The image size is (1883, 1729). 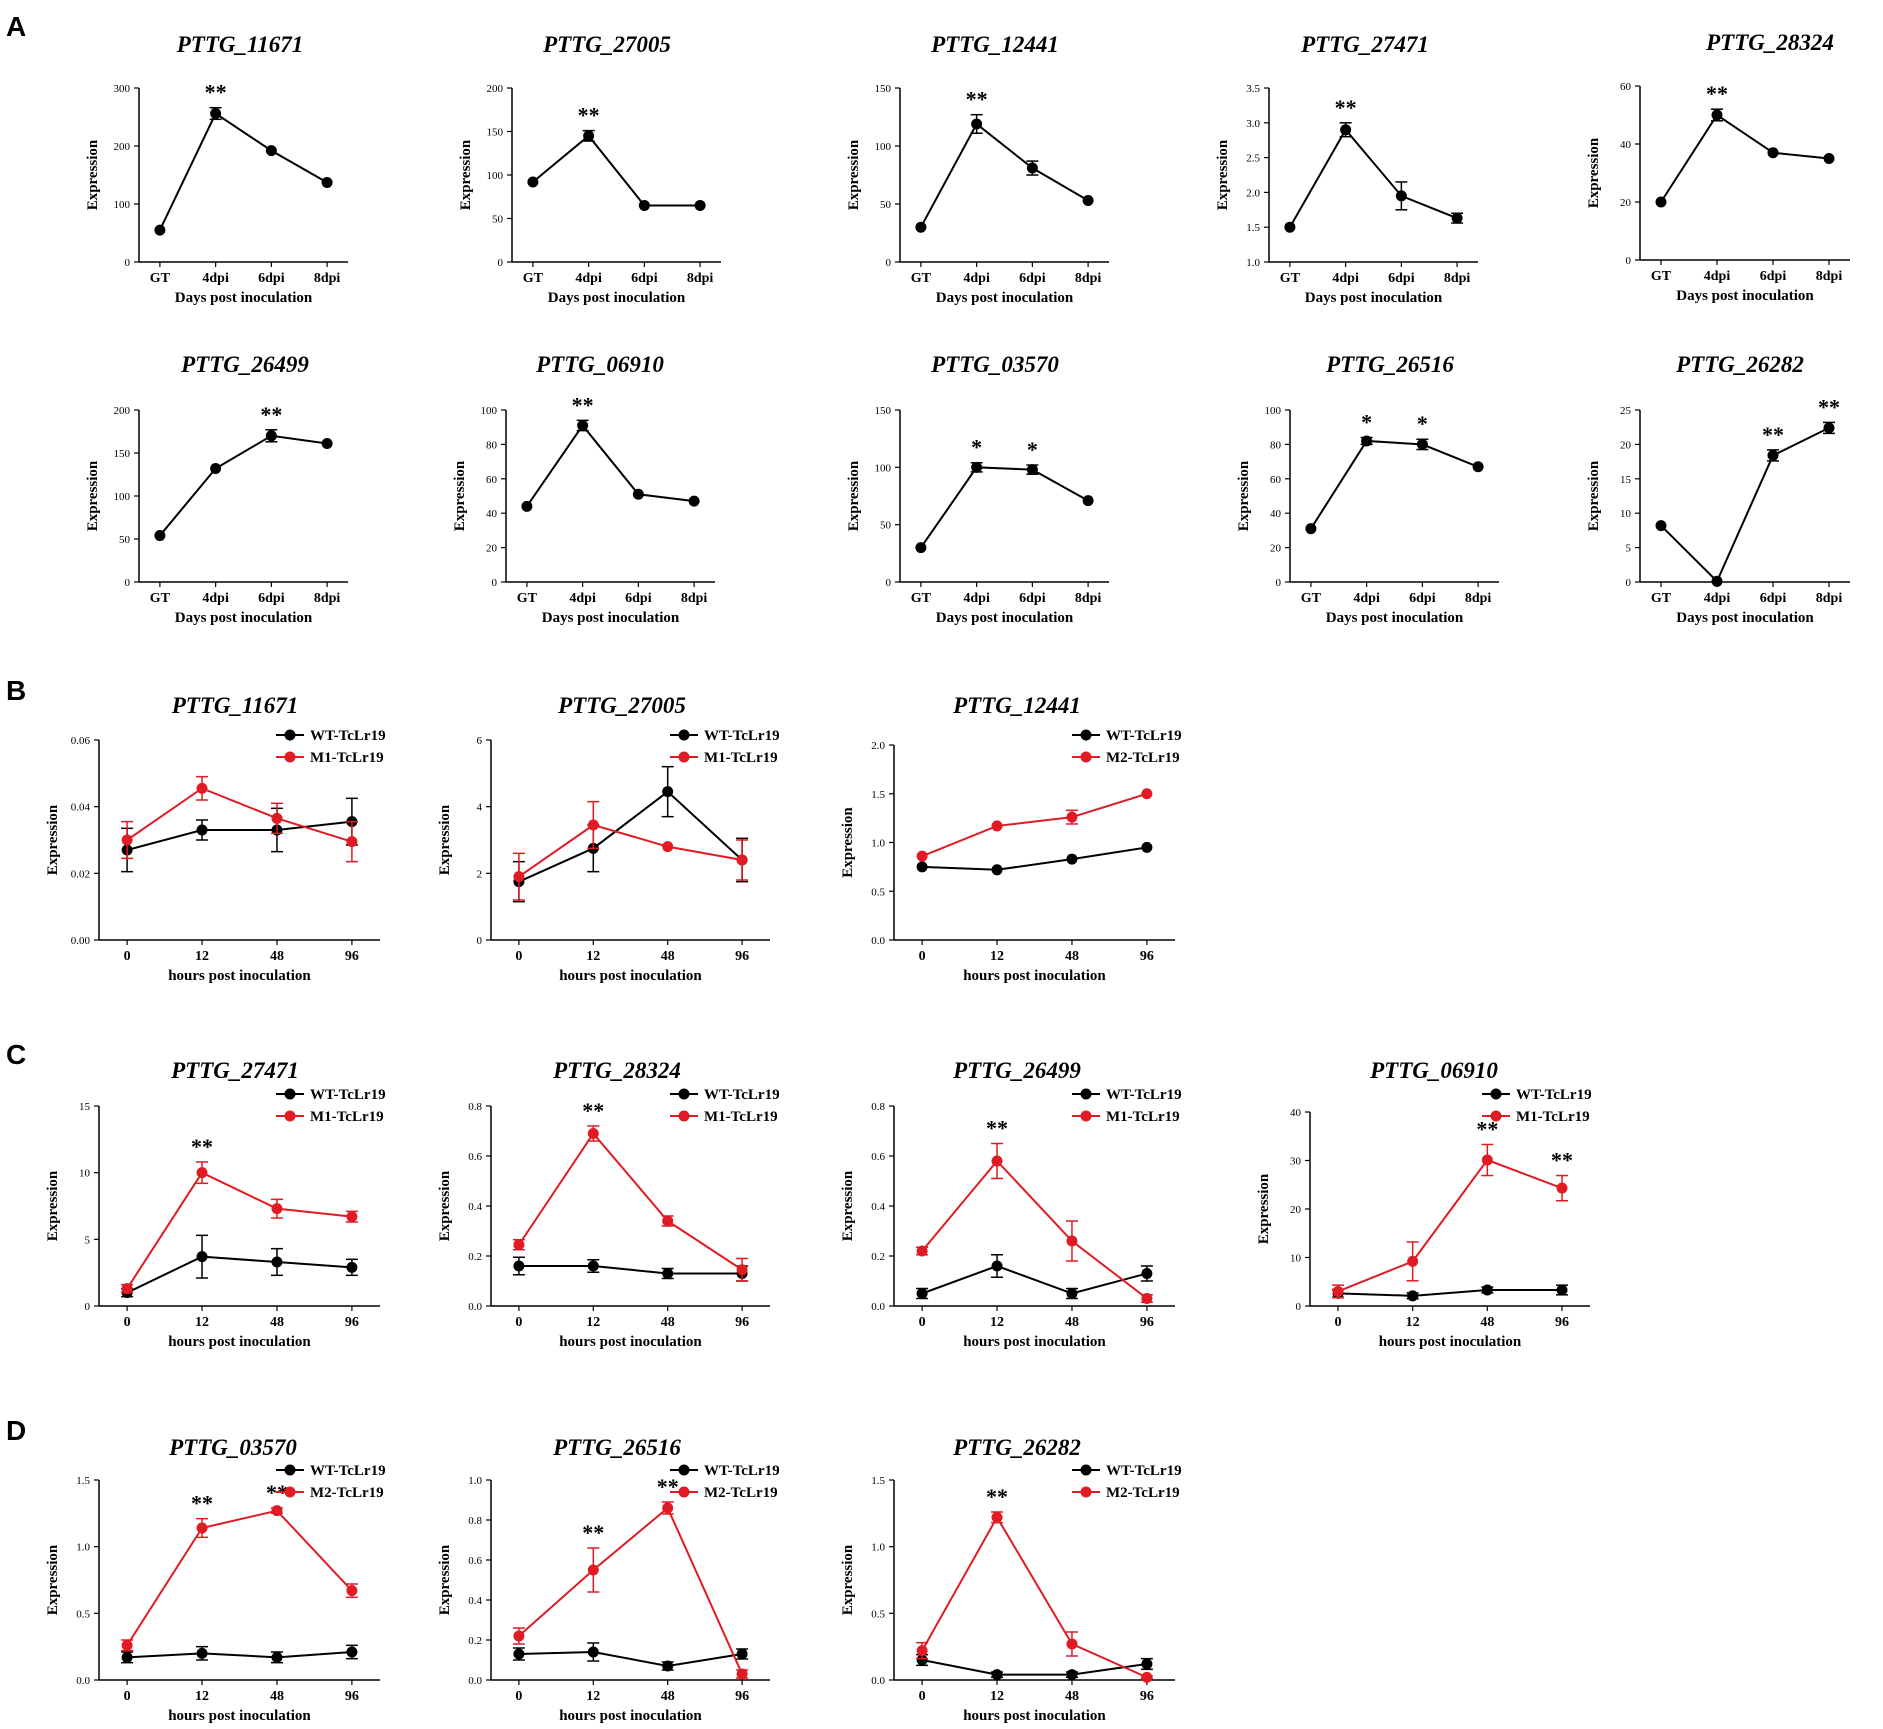 What do you see at coordinates (88, 1240) in the screenshot?
I see `y-tick-label: 5` at bounding box center [88, 1240].